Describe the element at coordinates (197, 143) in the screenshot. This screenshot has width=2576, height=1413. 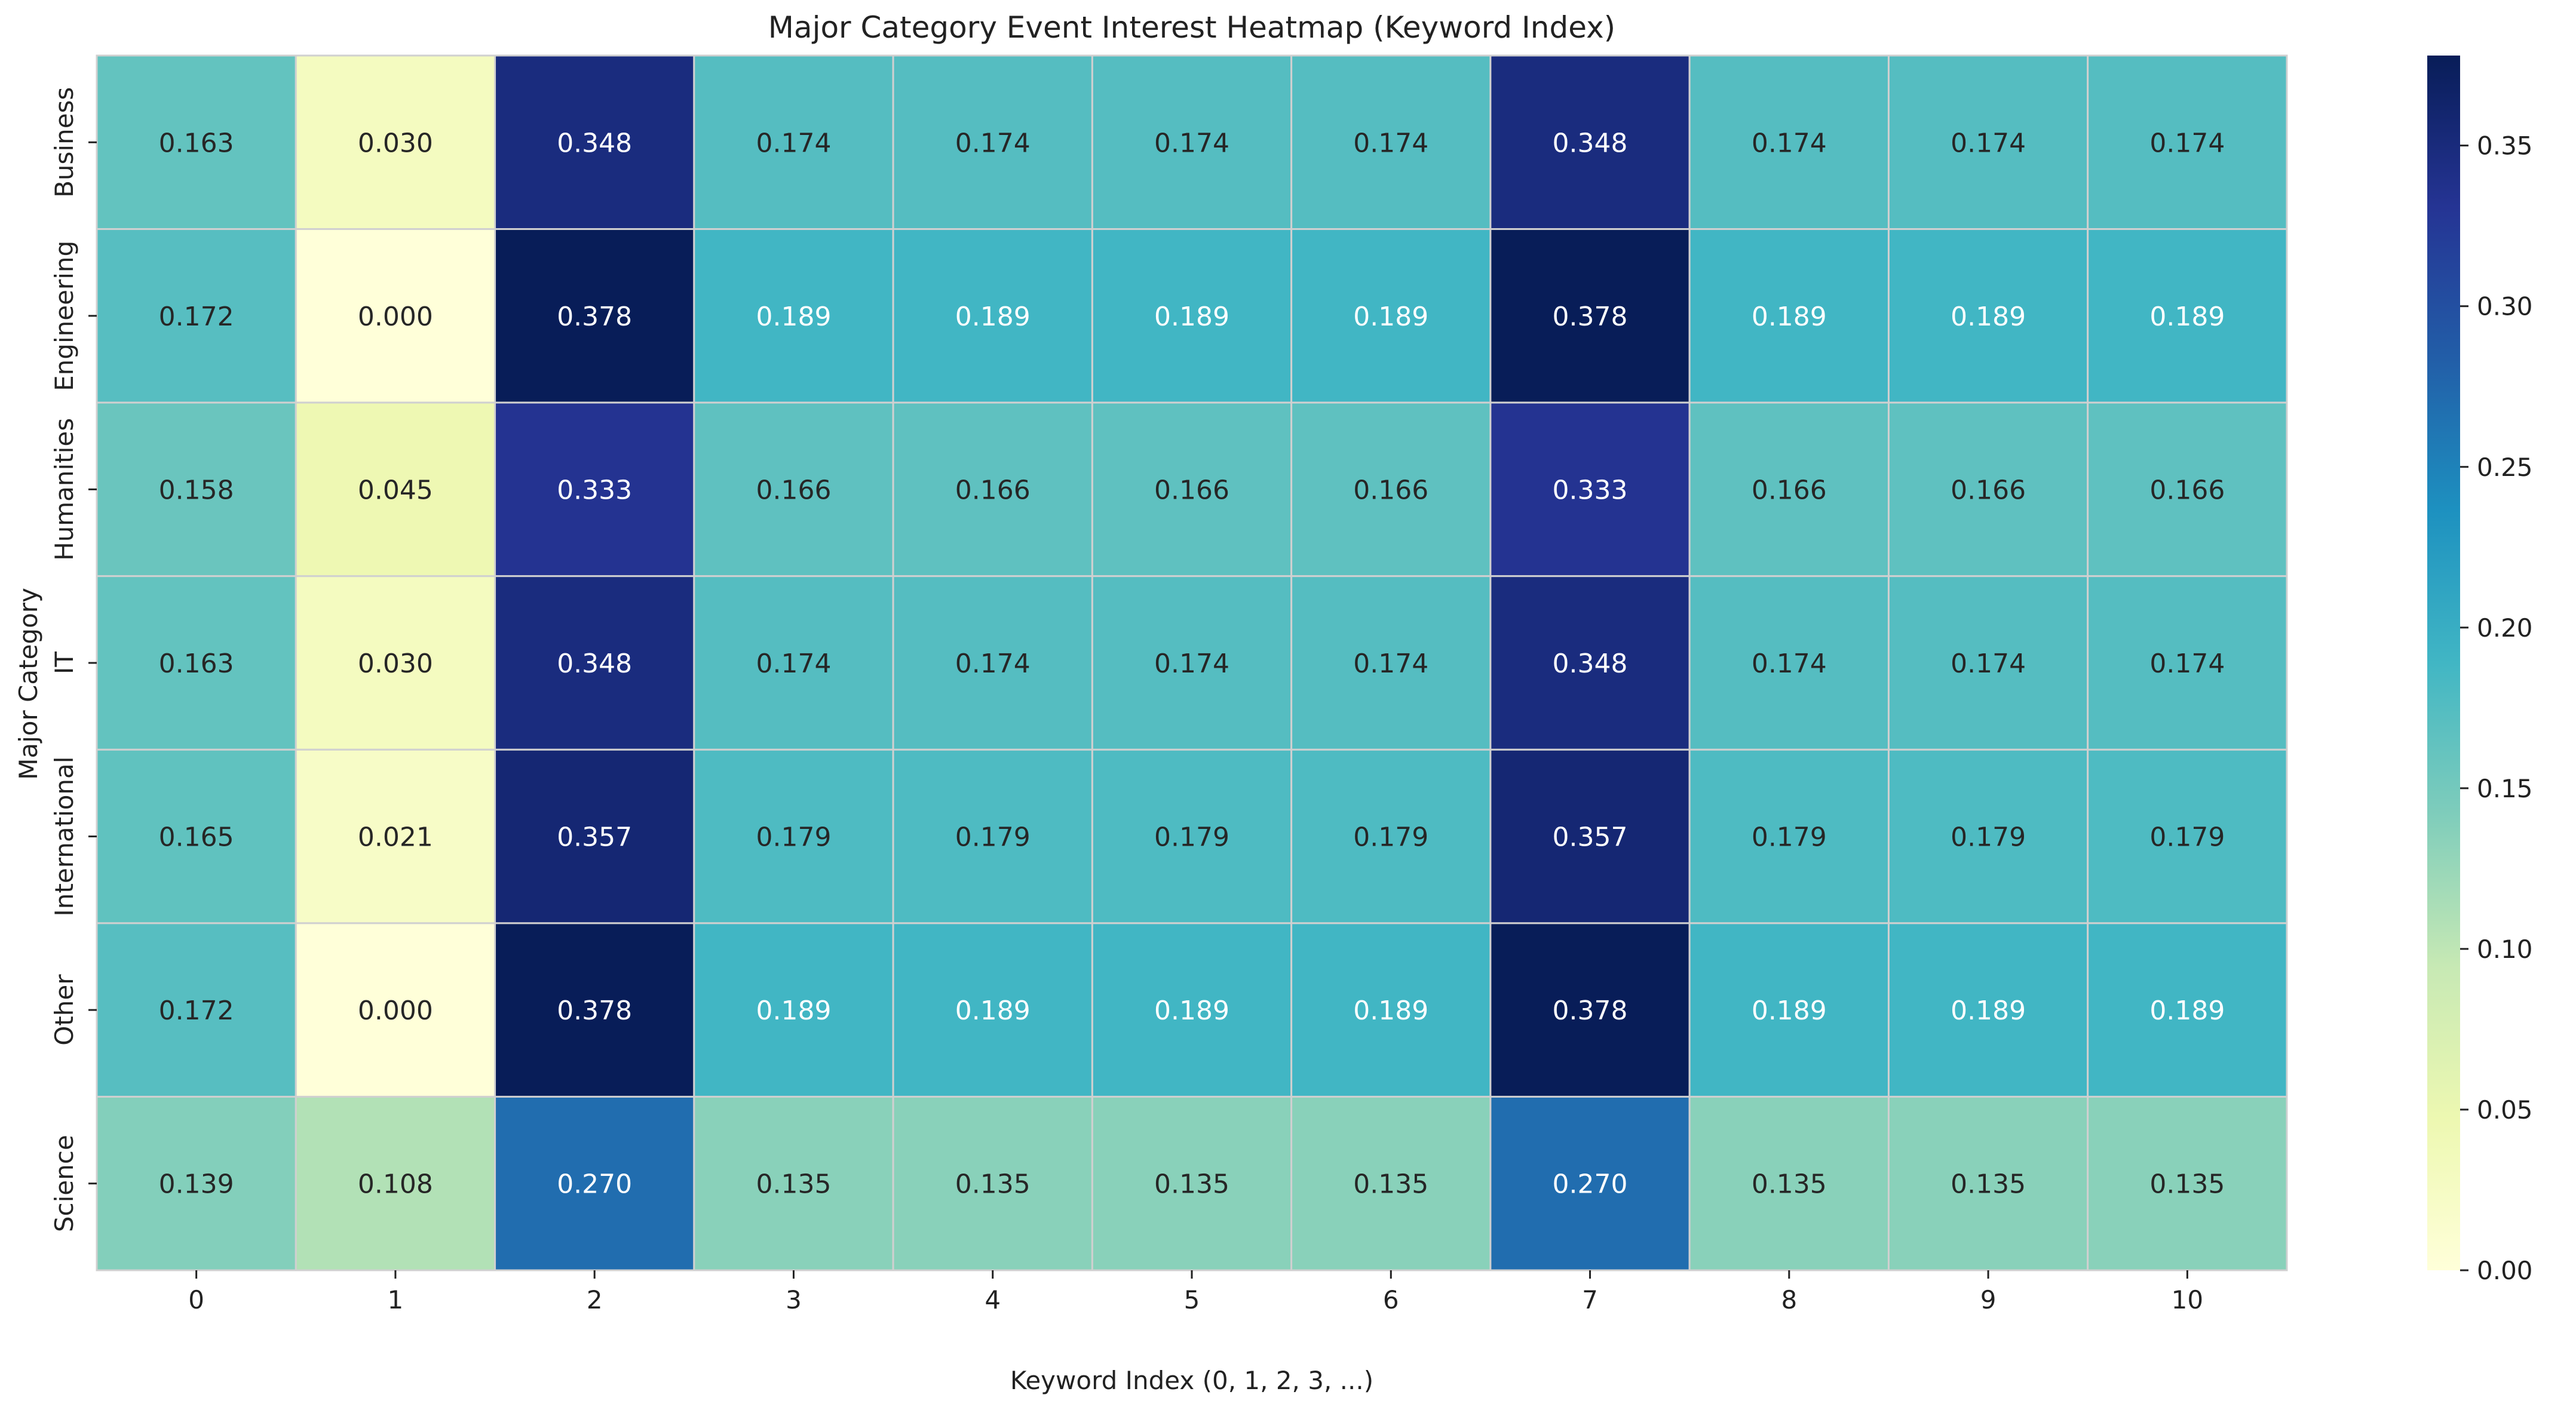
I see `cell-value-label: 0.163` at that location.